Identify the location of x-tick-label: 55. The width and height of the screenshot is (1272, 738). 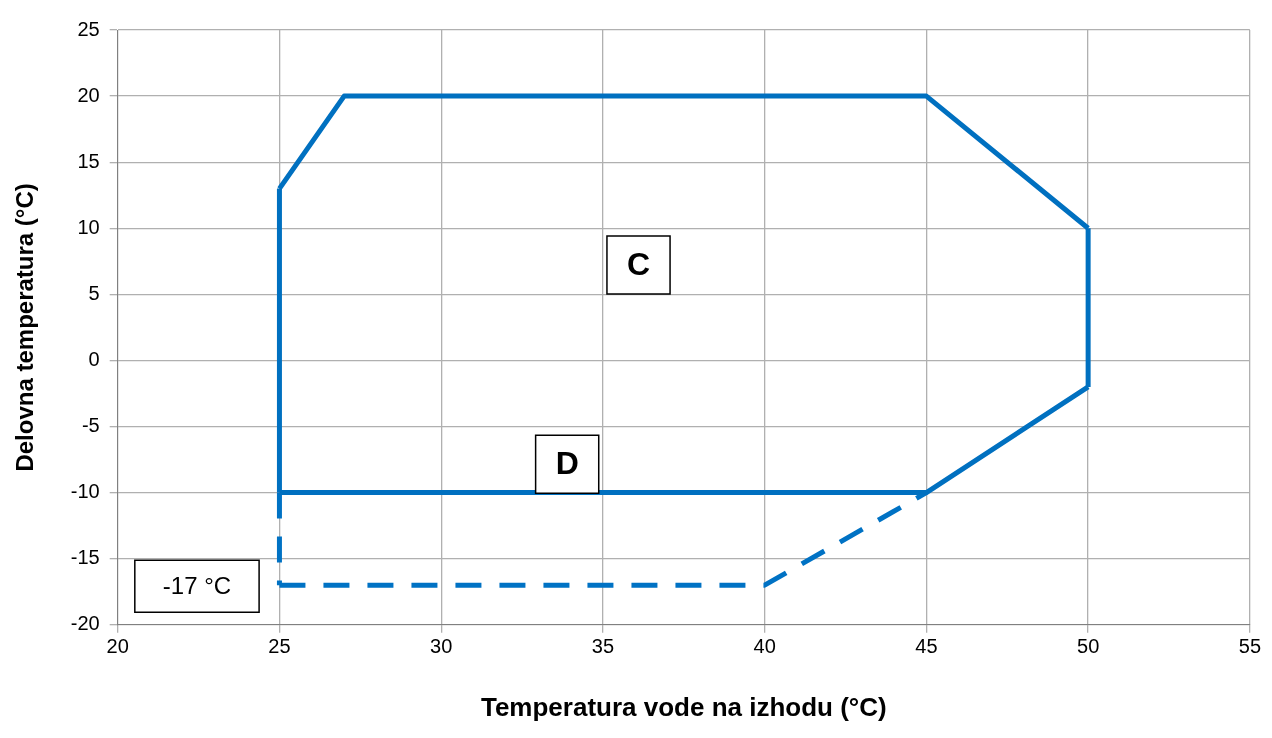
(1249, 646).